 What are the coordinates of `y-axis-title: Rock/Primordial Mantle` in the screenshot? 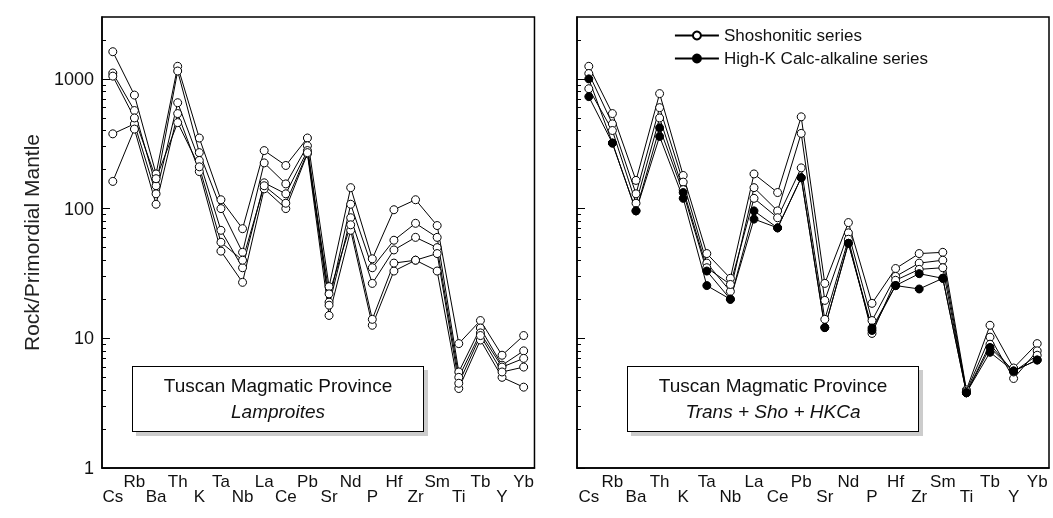 It's located at (31, 242).